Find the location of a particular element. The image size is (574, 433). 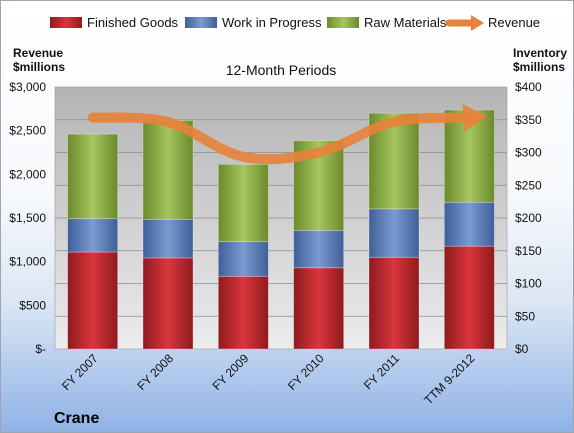

left-axis-tick-label: $3,000 is located at coordinates (27, 87).